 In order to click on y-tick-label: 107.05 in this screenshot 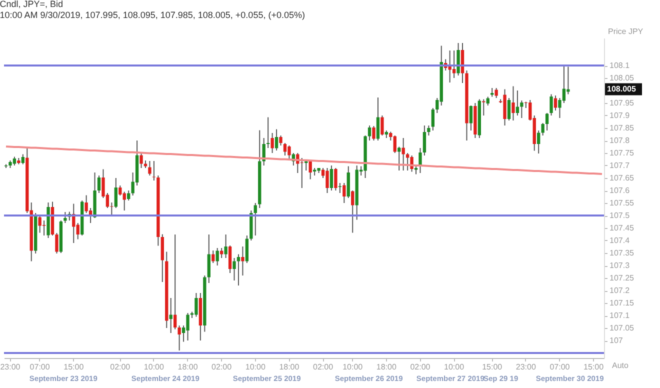, I will do `click(622, 328)`.